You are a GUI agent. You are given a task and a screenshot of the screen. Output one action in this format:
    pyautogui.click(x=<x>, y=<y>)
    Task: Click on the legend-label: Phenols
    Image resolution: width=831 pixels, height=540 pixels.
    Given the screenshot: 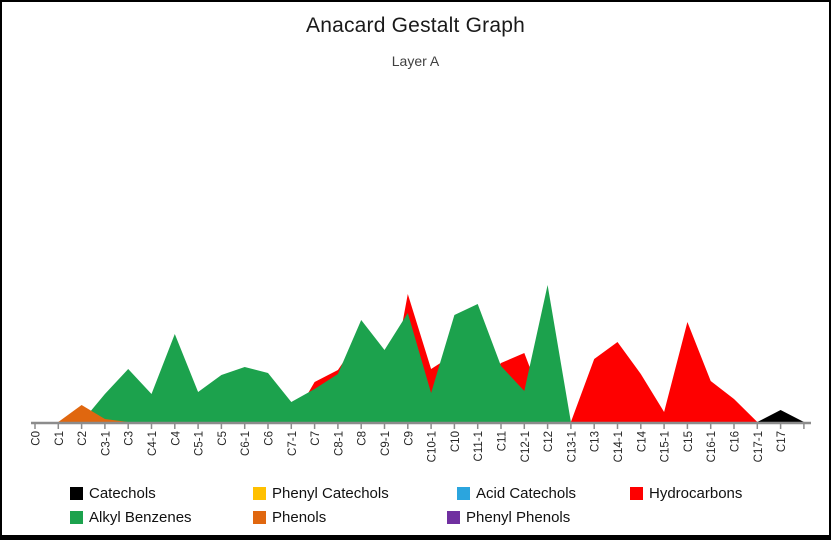 What is the action you would take?
    pyautogui.click(x=299, y=517)
    